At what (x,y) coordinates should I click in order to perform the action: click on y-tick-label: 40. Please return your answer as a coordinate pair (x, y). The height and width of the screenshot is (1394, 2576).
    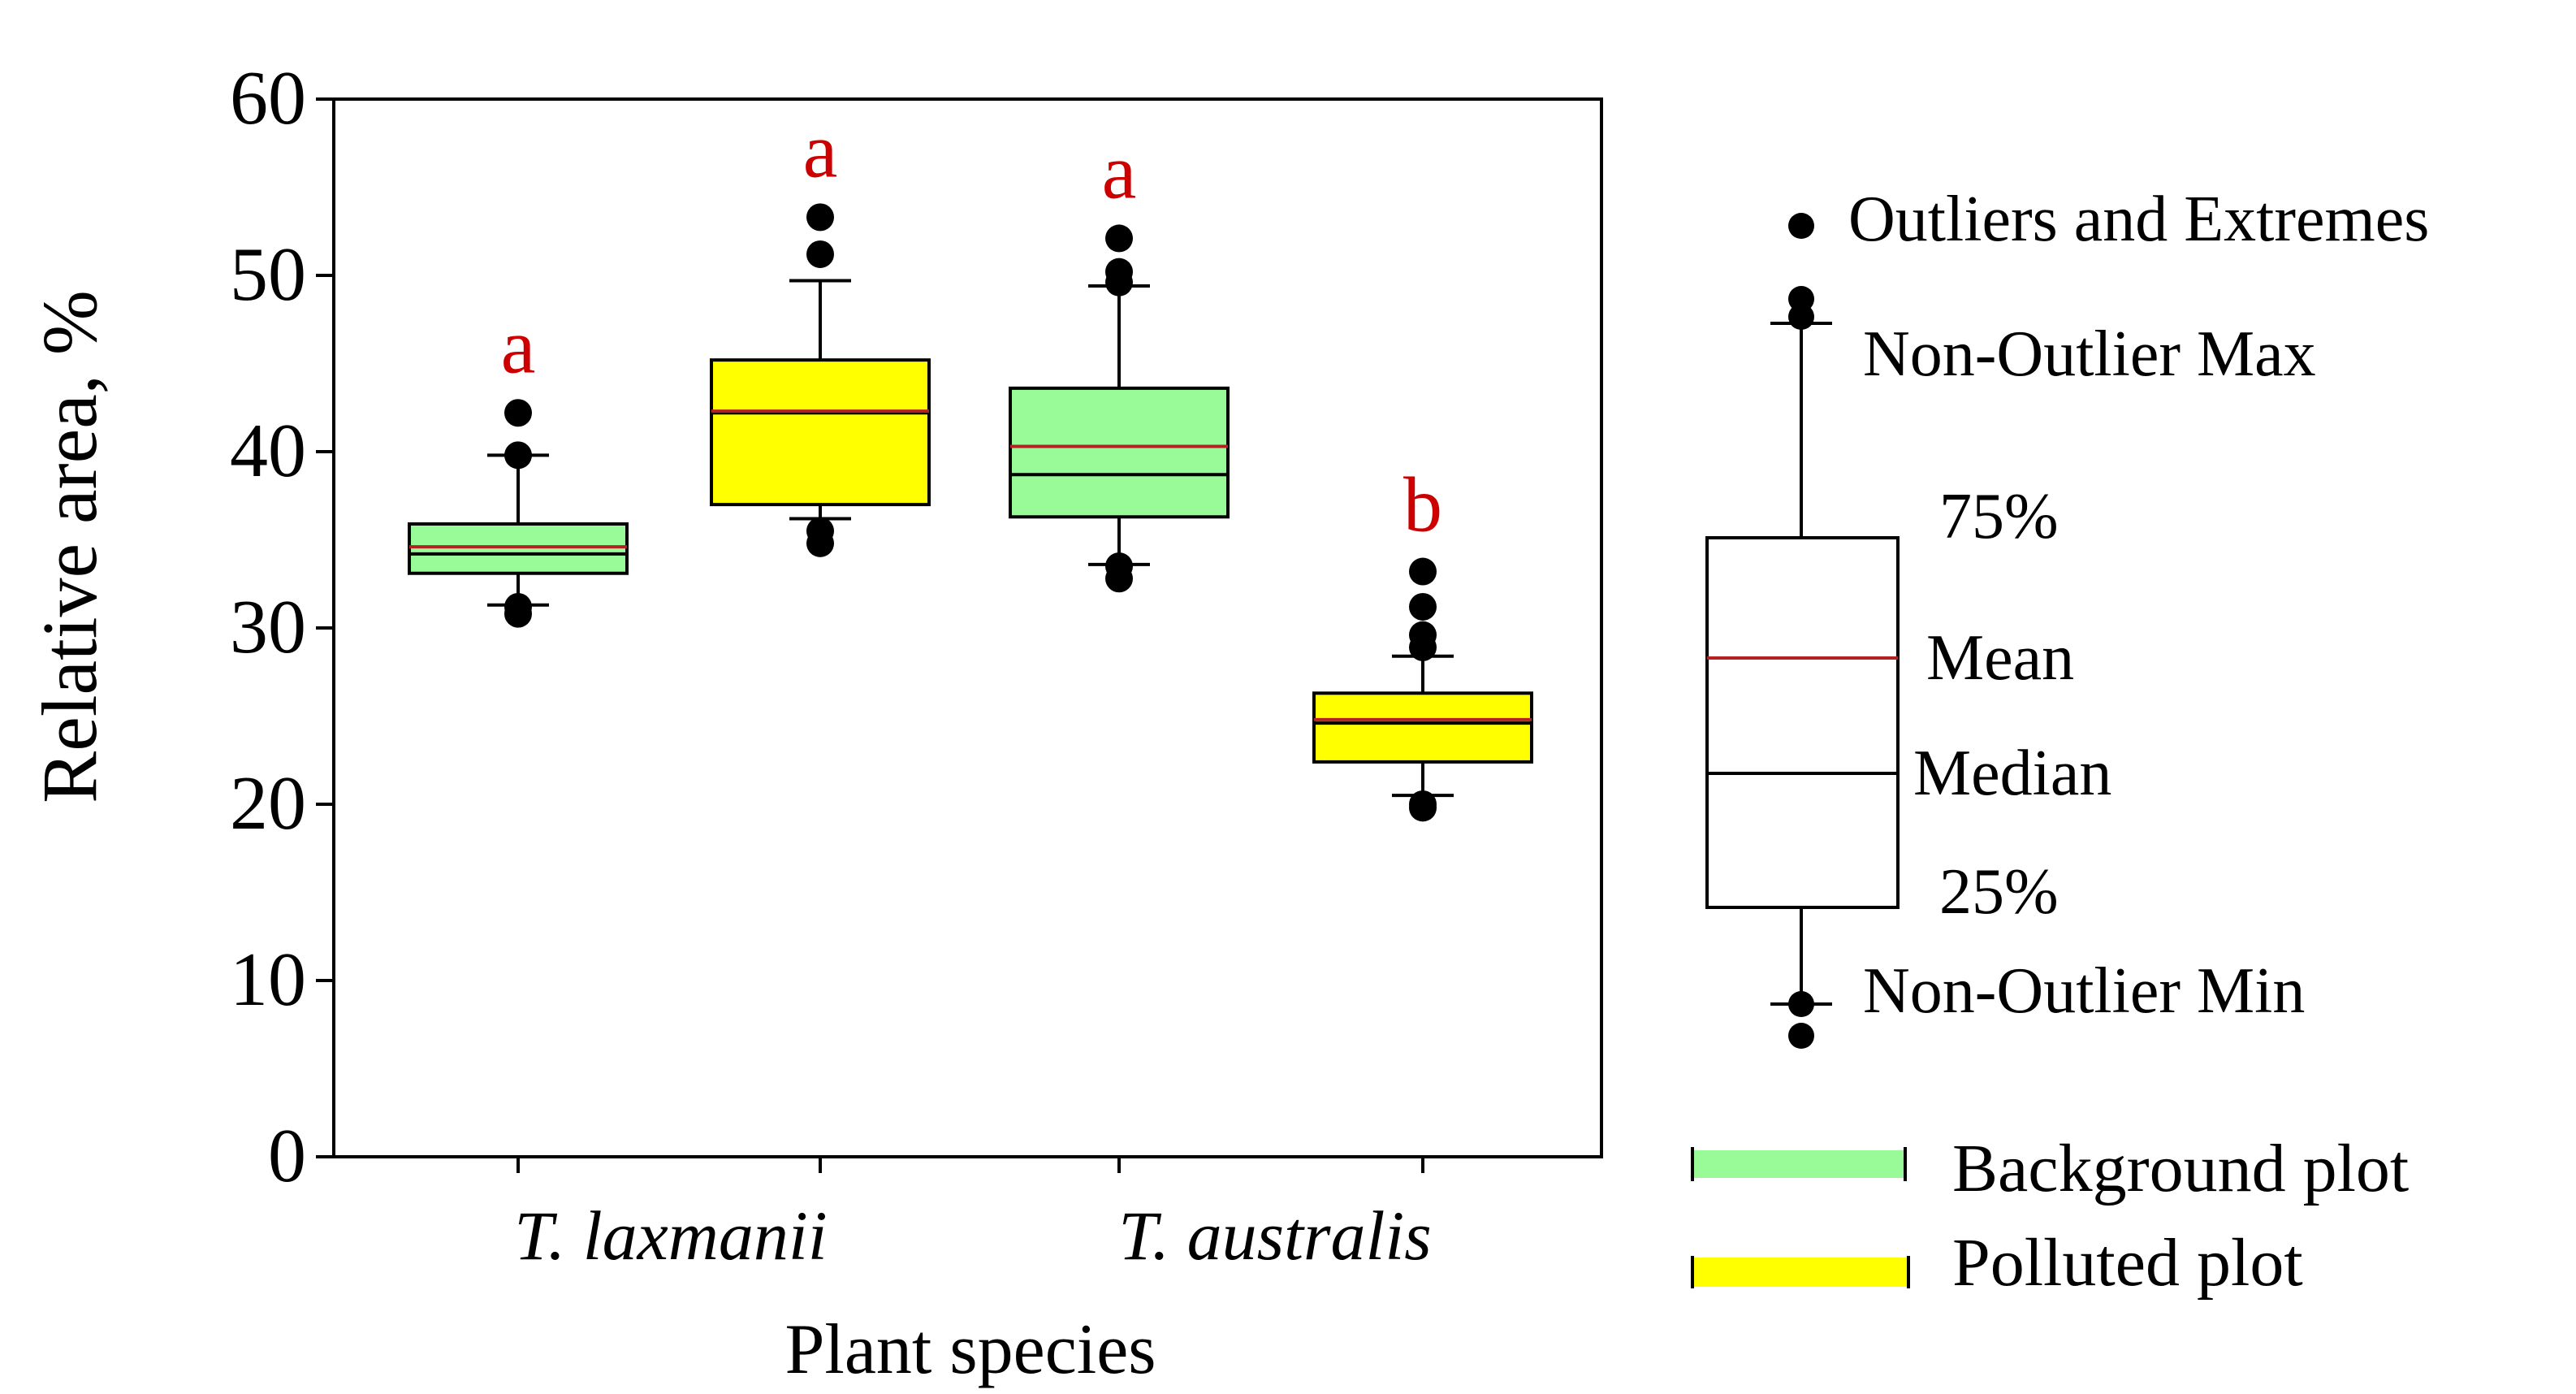
    Looking at the image, I should click on (268, 451).